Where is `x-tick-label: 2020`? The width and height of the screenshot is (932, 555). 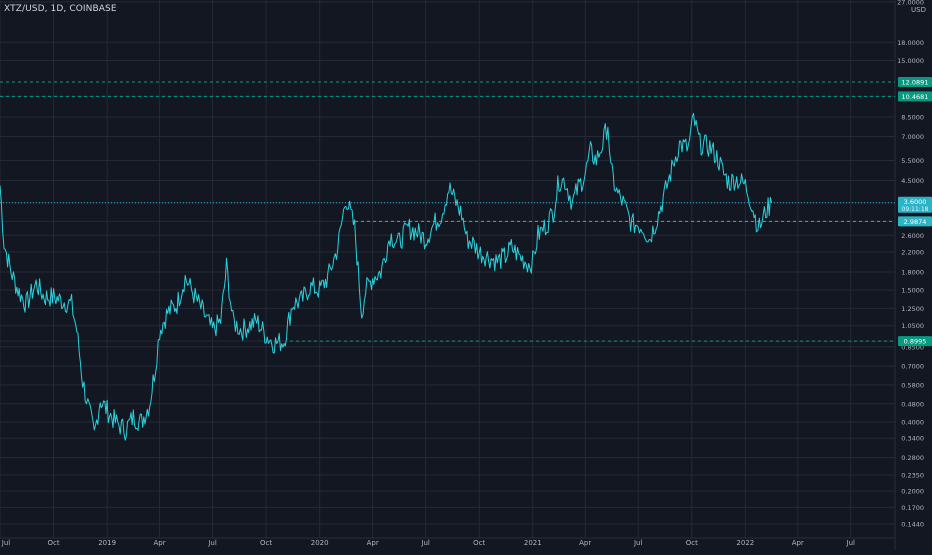 x-tick-label: 2020 is located at coordinates (320, 543).